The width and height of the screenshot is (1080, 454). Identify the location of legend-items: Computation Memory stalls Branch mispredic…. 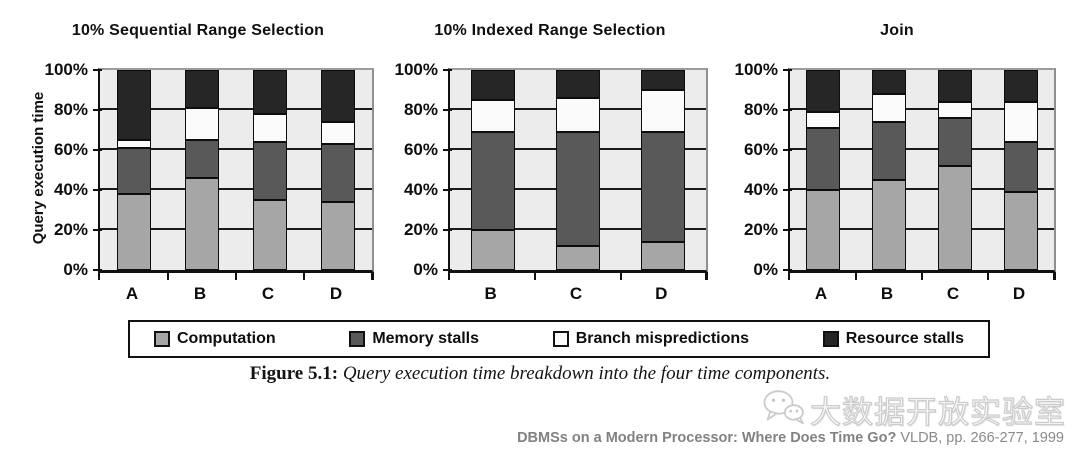
(559, 339).